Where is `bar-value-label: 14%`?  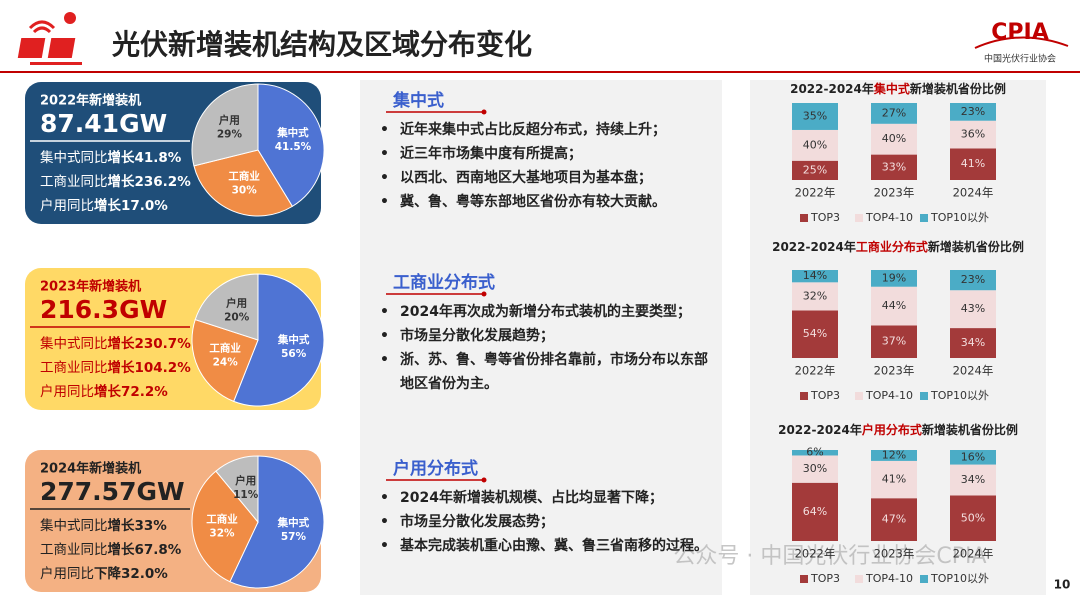
bar-value-label: 14% is located at coordinates (815, 275).